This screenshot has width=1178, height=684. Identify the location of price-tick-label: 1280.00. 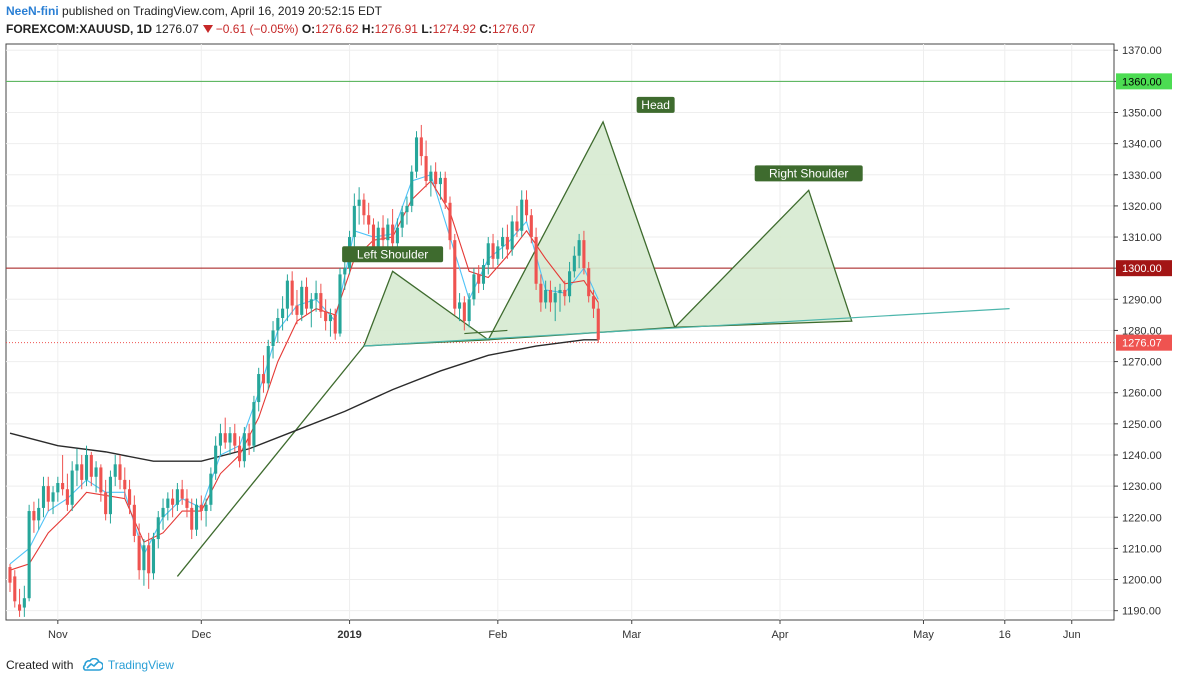
(1142, 331).